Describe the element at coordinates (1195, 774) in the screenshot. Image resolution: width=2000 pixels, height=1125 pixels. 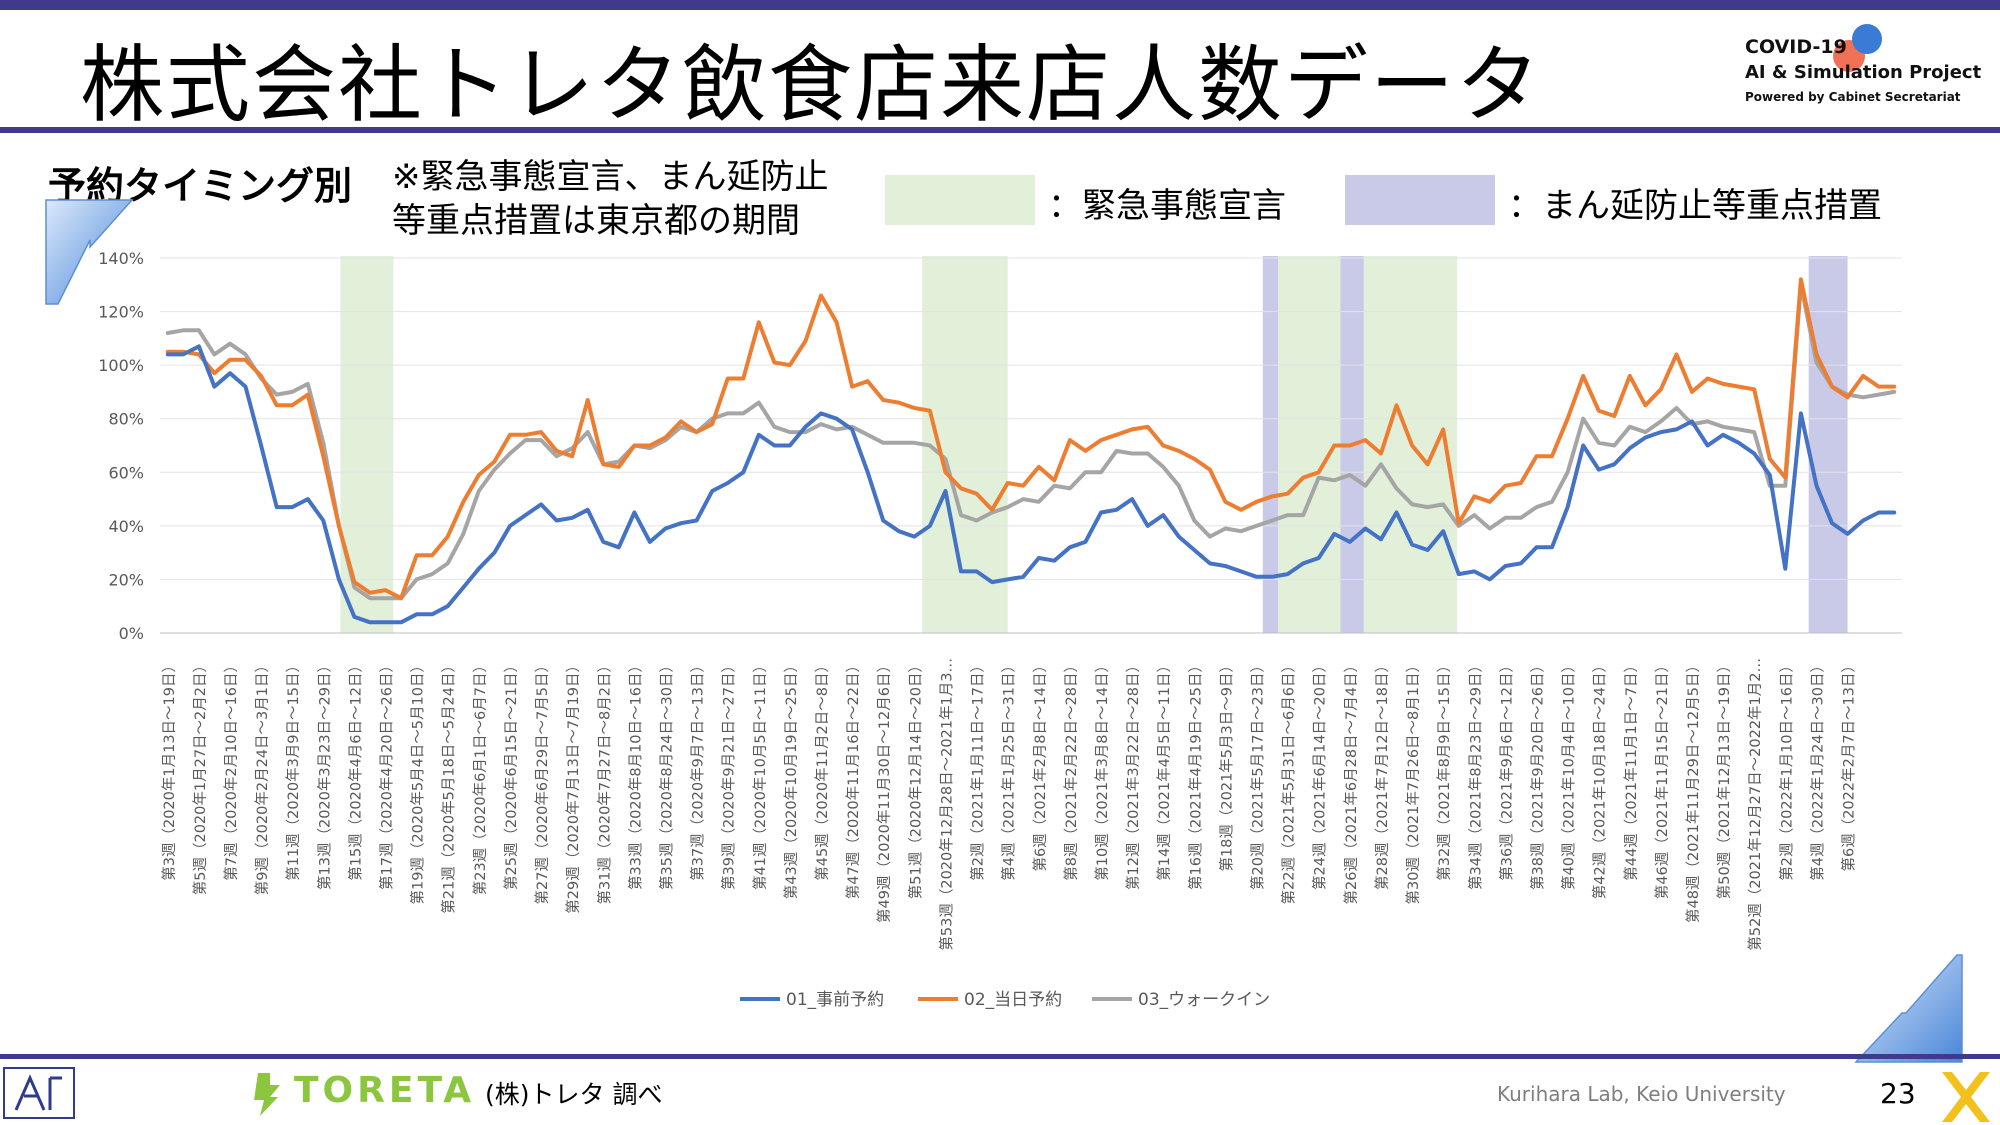
I see `x-tick-label: 第16週（2021年4月19日～25日）` at that location.